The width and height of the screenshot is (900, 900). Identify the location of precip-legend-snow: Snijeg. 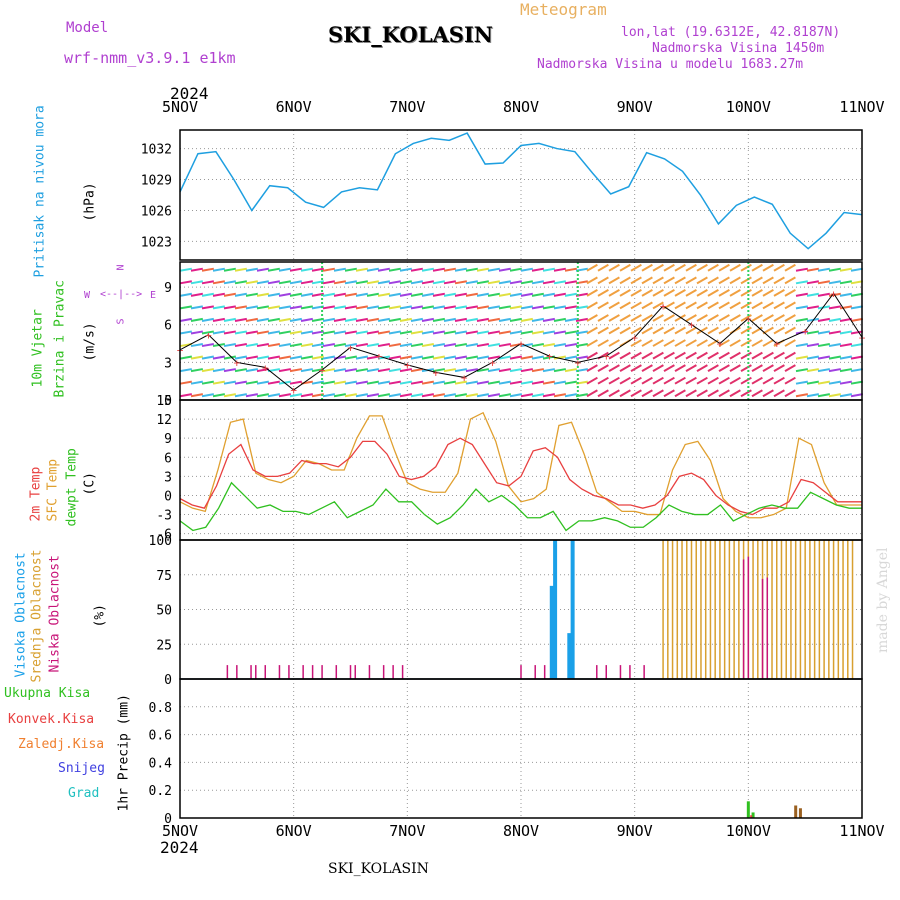
(81, 768).